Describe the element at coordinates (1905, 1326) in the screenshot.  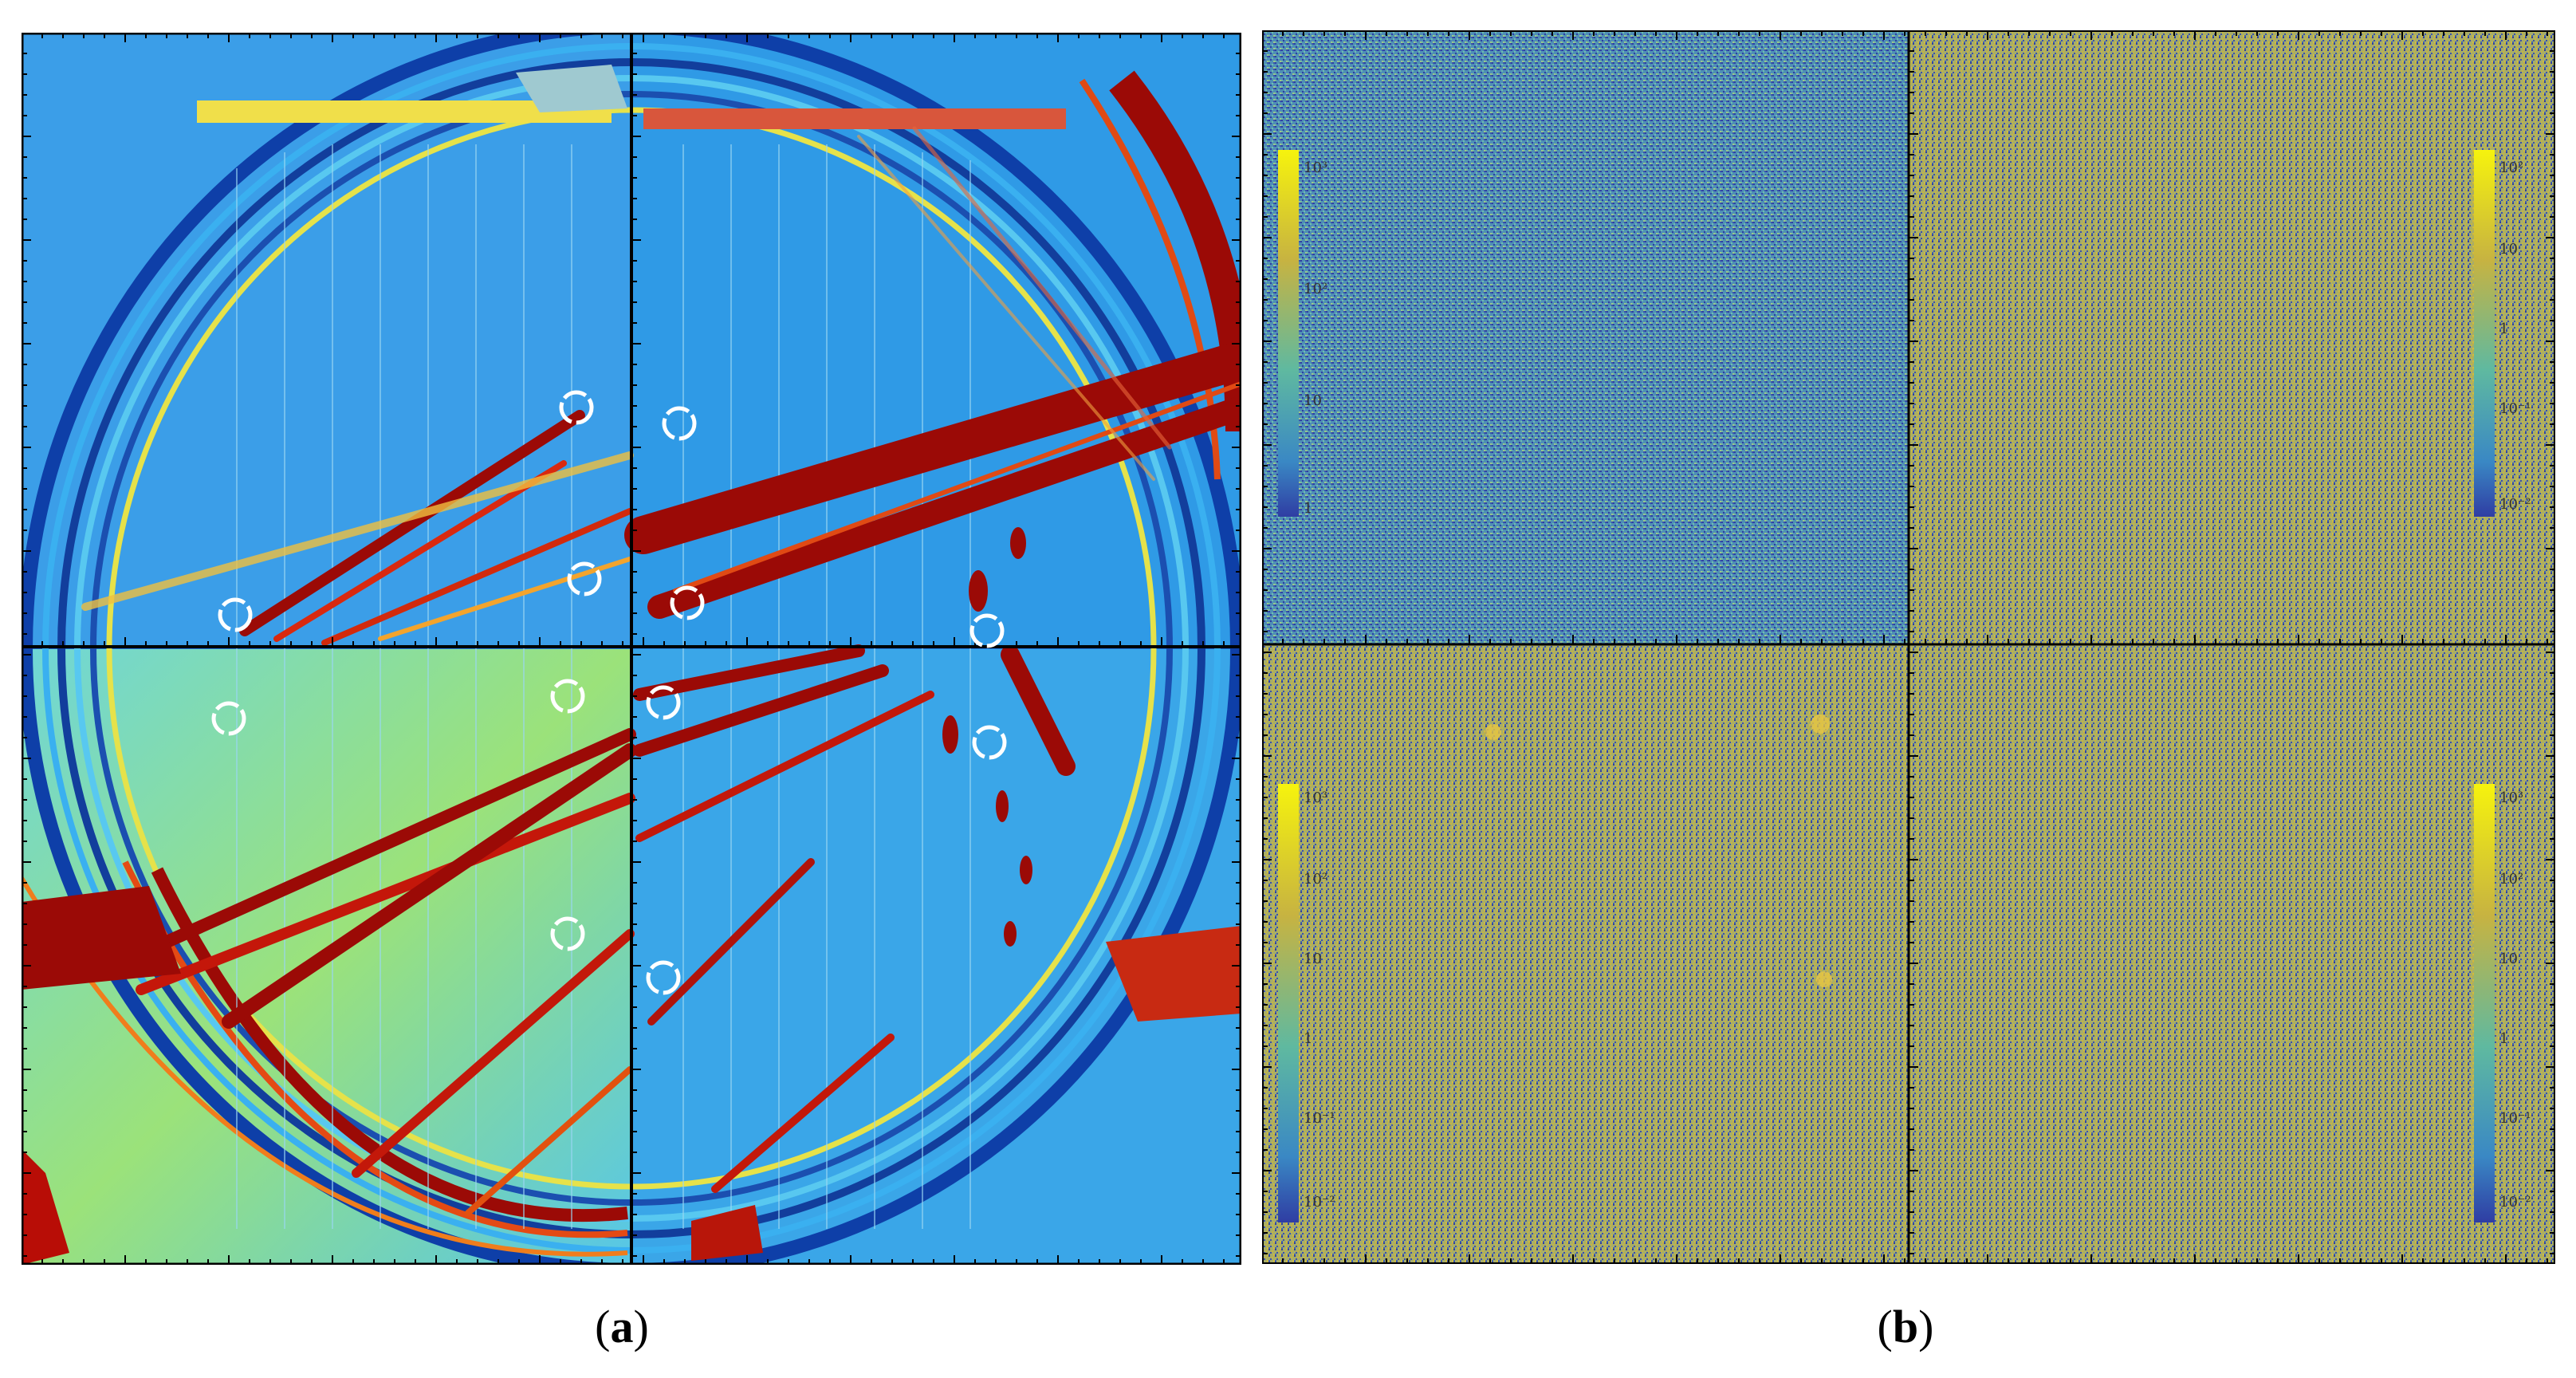
I see `caption-b: (b)` at that location.